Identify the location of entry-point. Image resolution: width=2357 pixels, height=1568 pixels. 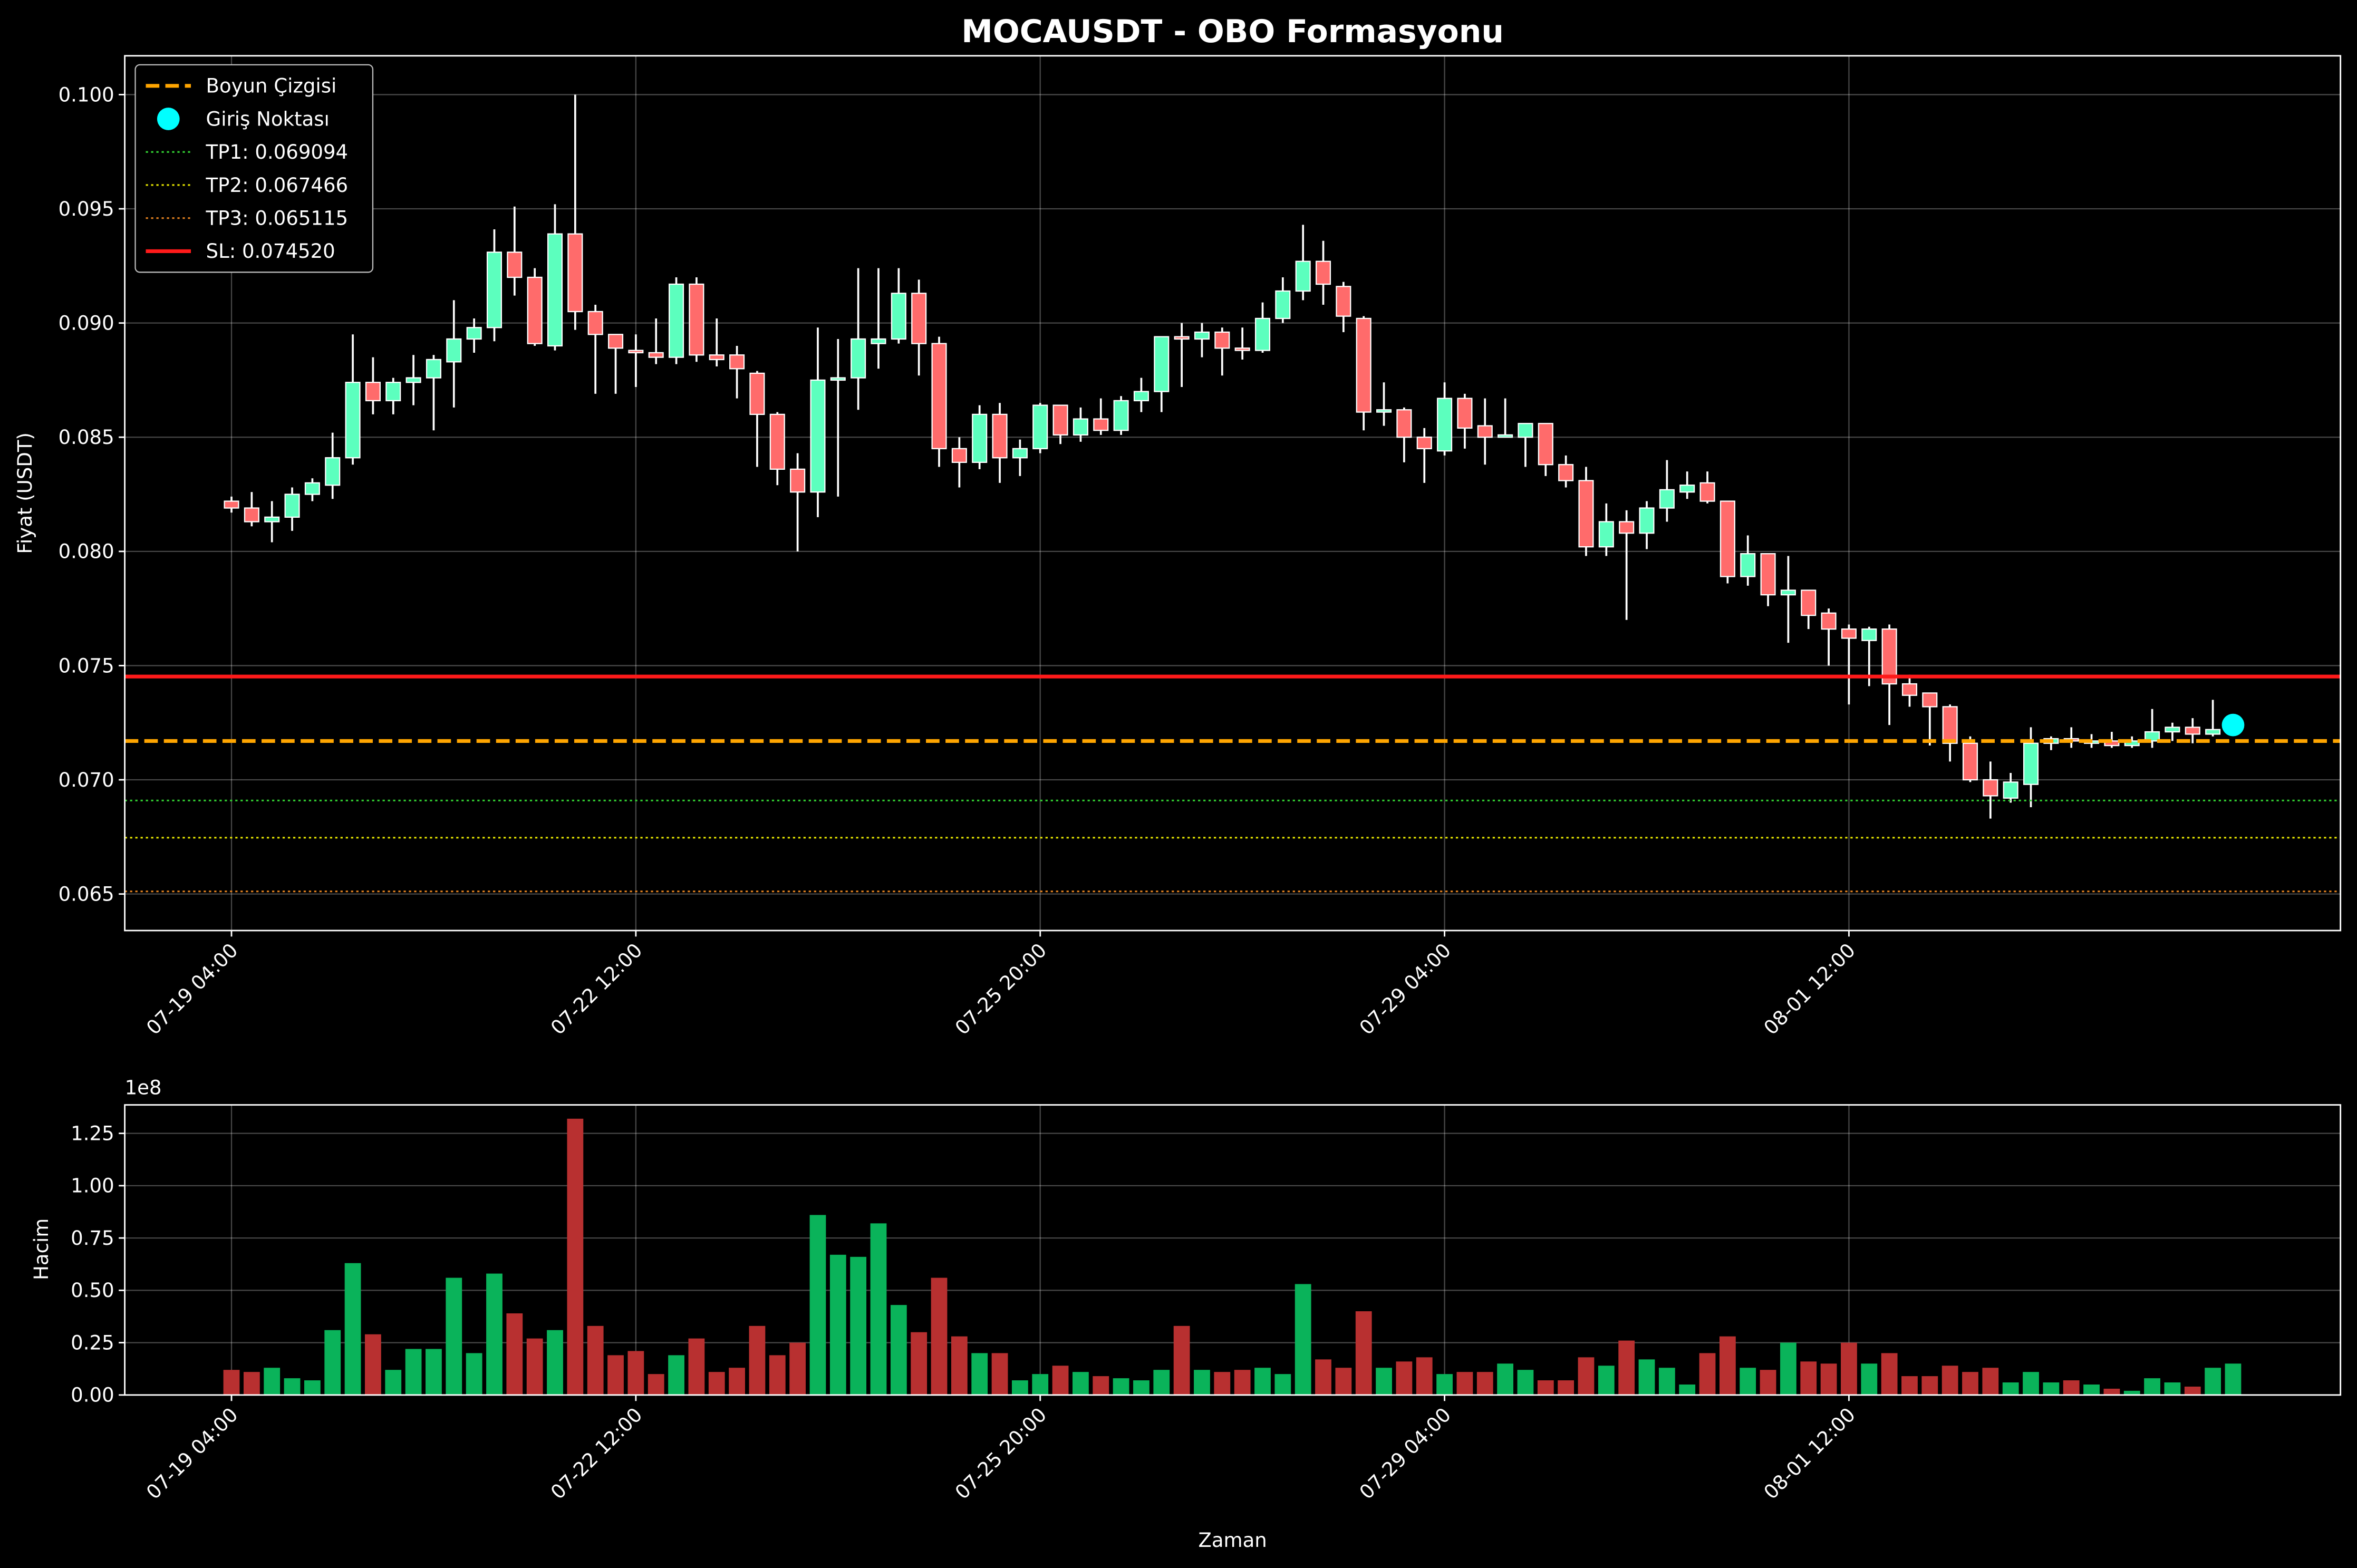
(2233, 725).